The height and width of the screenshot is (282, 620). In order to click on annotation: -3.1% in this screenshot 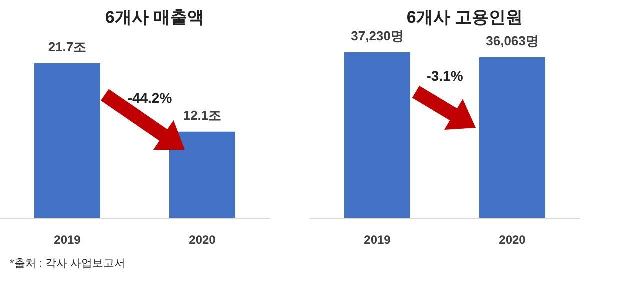, I will do `click(445, 76)`.